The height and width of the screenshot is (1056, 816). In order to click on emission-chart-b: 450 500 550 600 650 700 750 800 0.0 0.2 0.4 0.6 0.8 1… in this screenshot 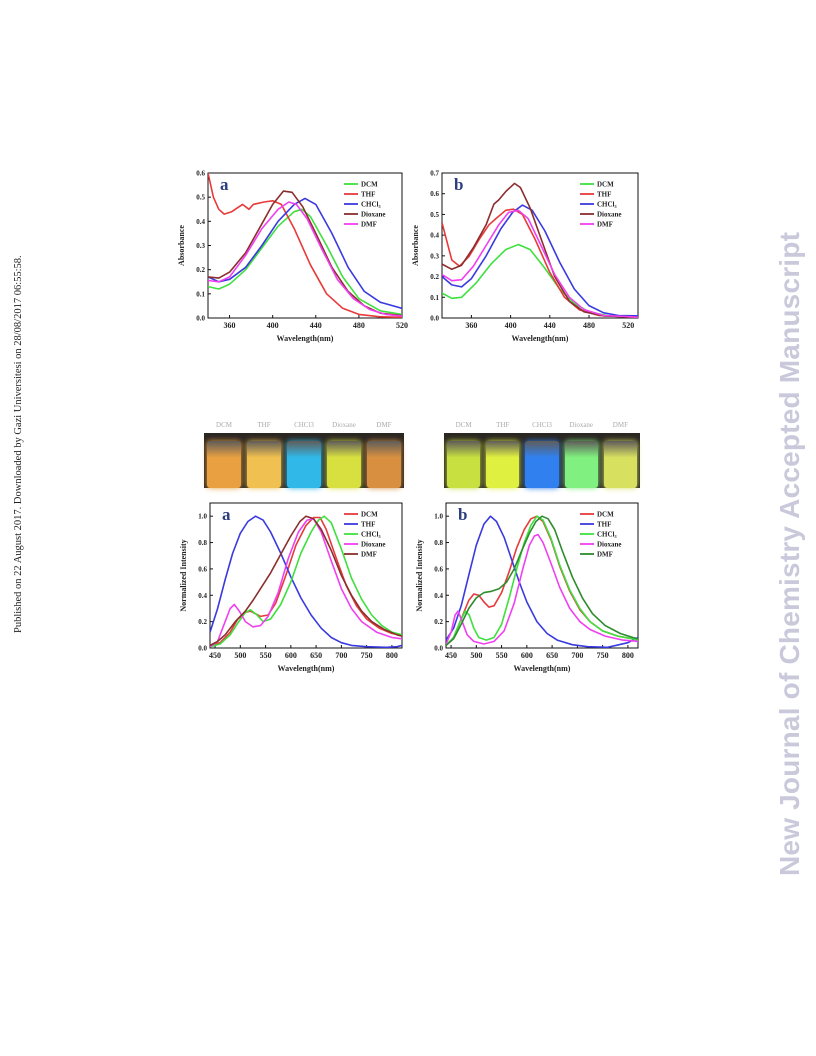, I will do `click(529, 587)`.